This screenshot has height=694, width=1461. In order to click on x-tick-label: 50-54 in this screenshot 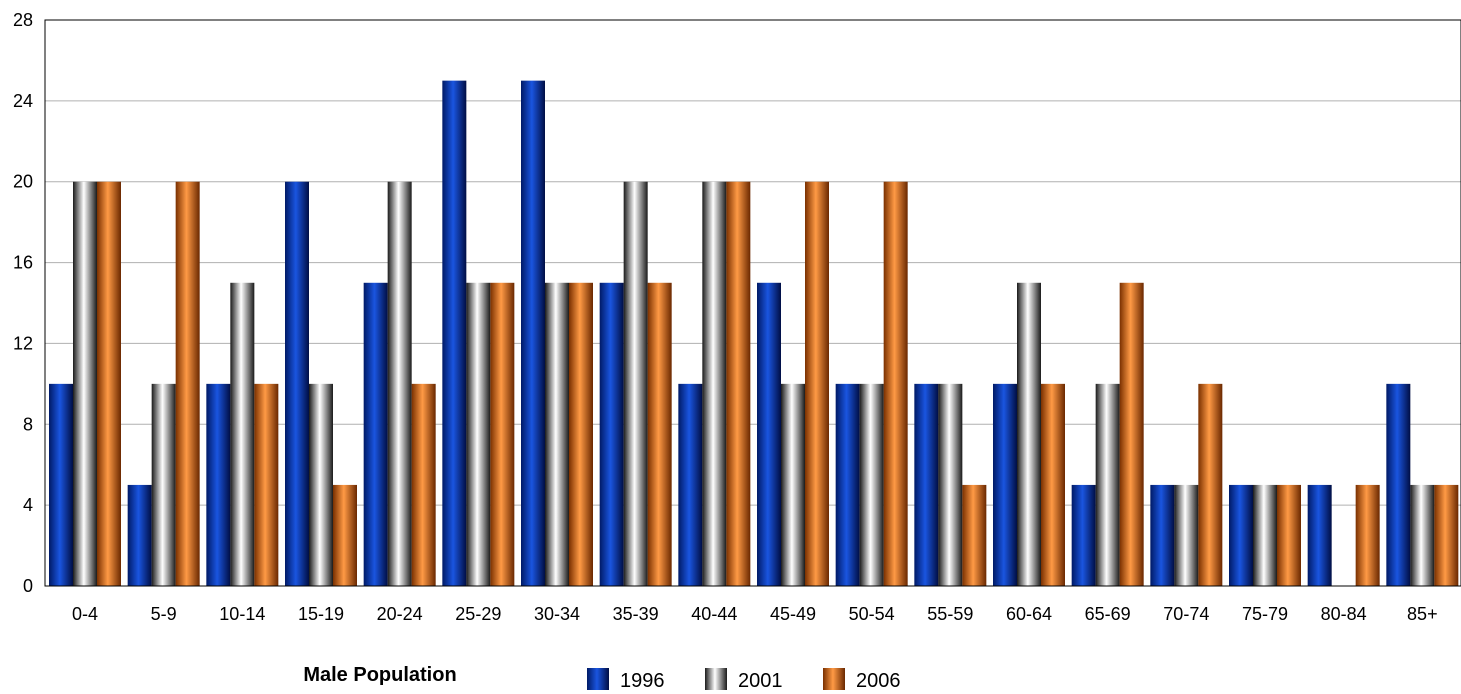, I will do `click(872, 614)`.